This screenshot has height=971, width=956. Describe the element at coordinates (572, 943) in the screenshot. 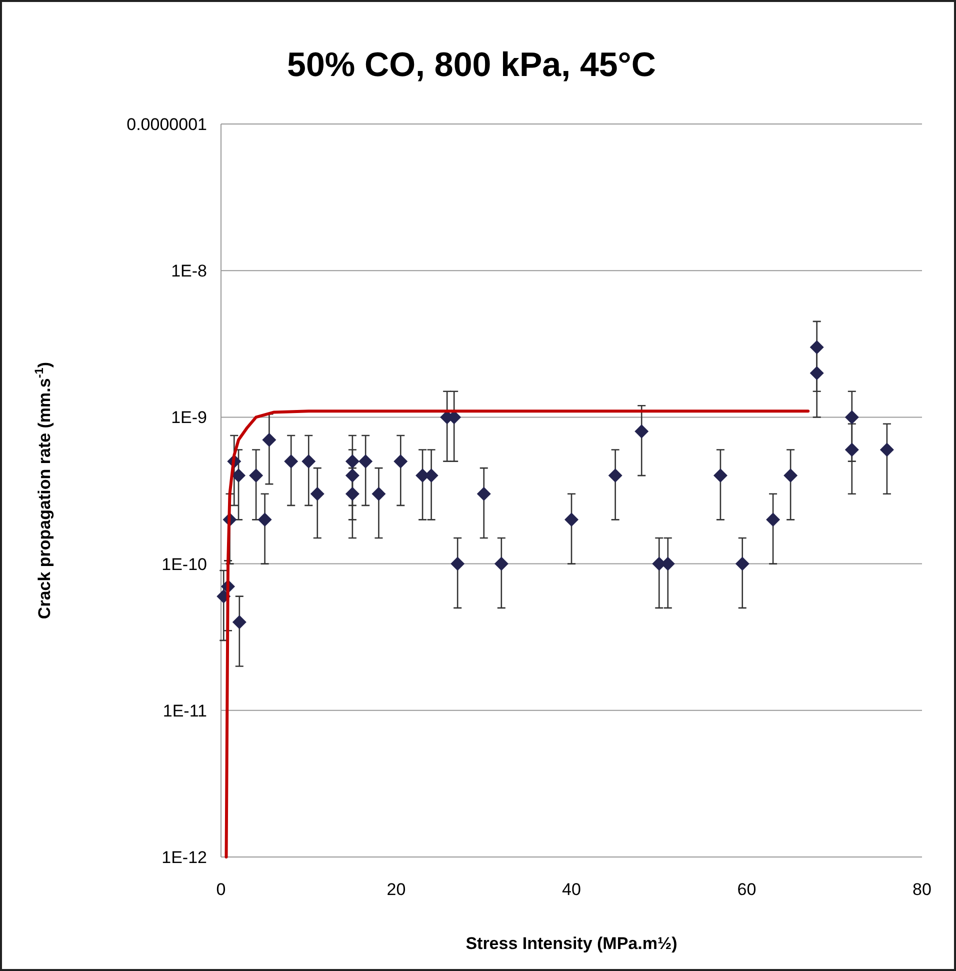

I see `x-axis-title: Stress Intensity (MPa.m½)` at that location.